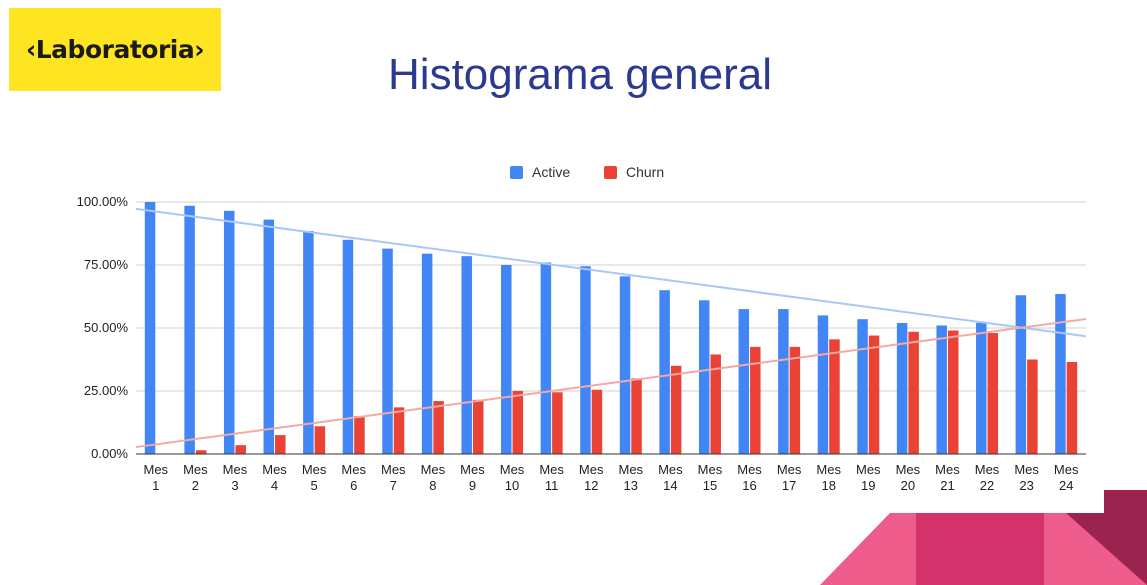  Describe the element at coordinates (274, 477) in the screenshot. I see `x-tick-label: Mes 4` at that location.